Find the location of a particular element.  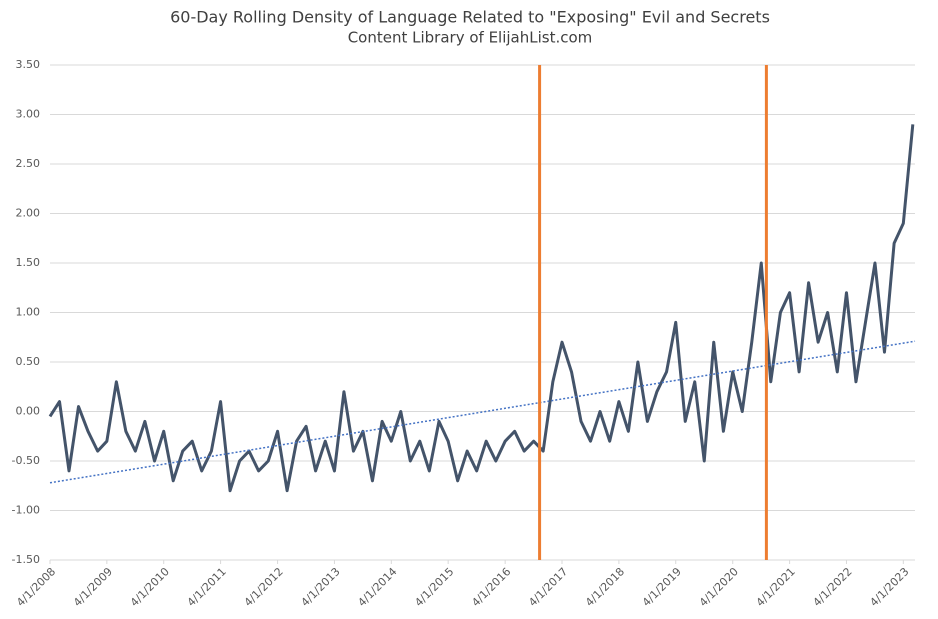

x-tick-label: 4/1/2010 is located at coordinates (150, 587).